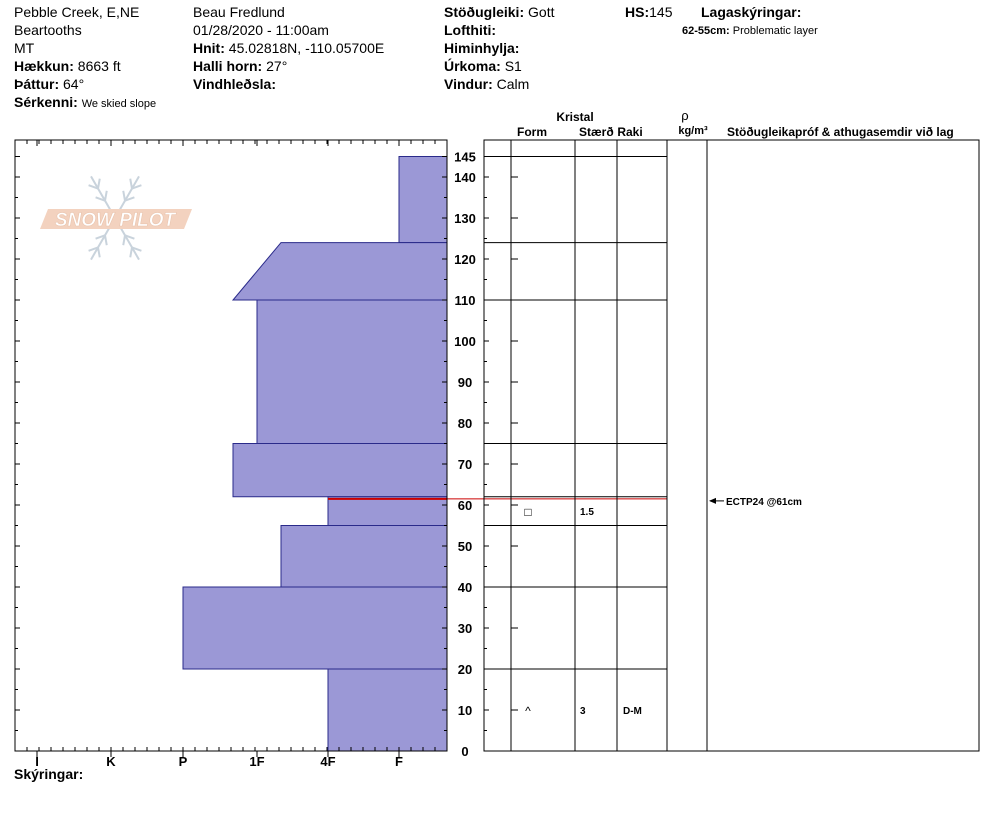  What do you see at coordinates (48, 30) in the screenshot?
I see `location-line2: Beartooths` at bounding box center [48, 30].